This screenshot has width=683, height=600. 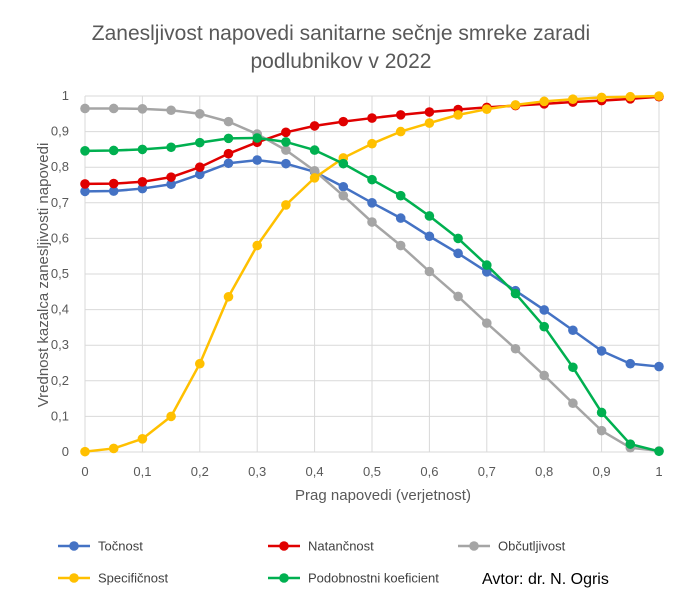 I want to click on chart-title-line-2: podlubnikov v 2022, so click(x=341, y=61).